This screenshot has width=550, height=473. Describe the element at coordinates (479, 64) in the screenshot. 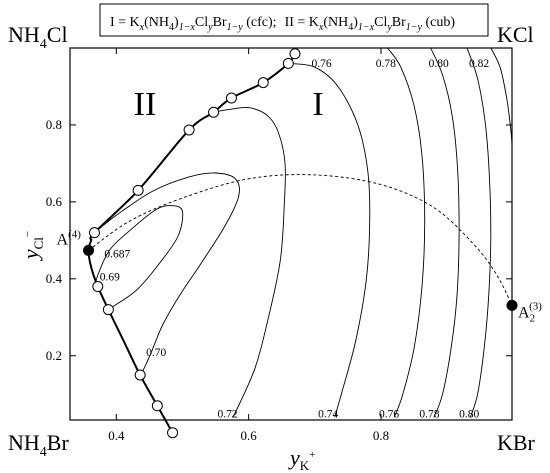

I see `contour-label: 0.82` at that location.